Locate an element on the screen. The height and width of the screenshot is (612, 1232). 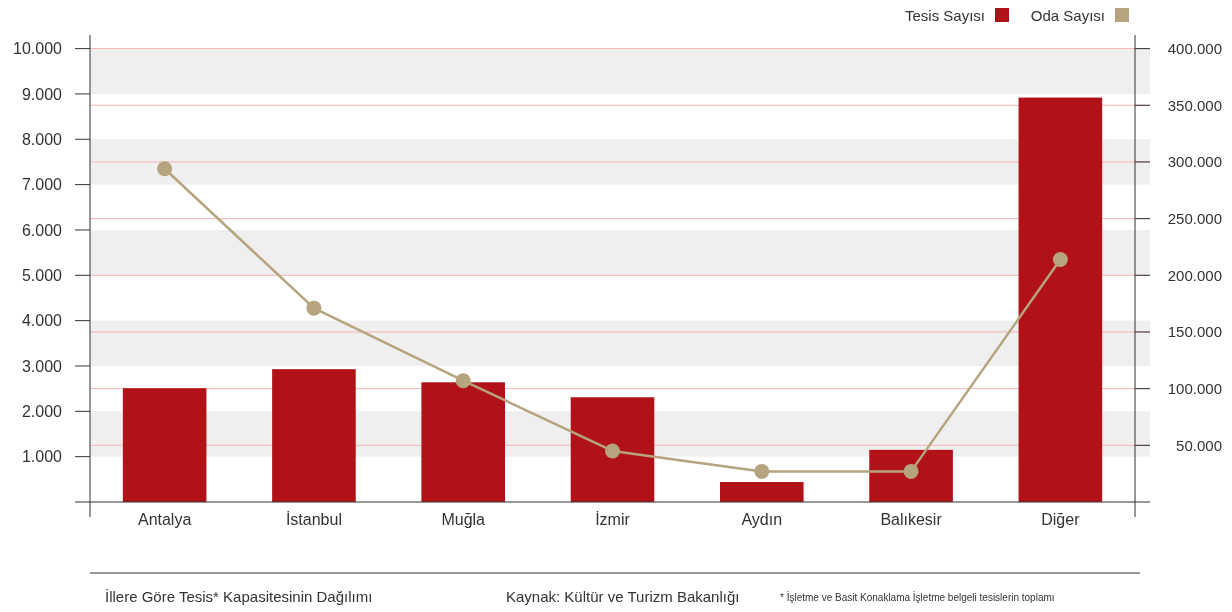
y2-tick-label: 200.000 is located at coordinates (1194, 275).